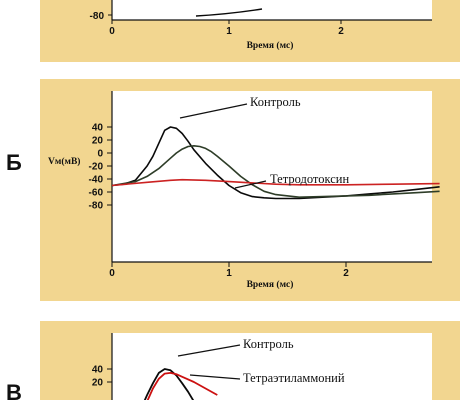 The height and width of the screenshot is (400, 463). What do you see at coordinates (270, 45) in the screenshot?
I see `panel-a-x-axis-title: Время (мс)` at bounding box center [270, 45].